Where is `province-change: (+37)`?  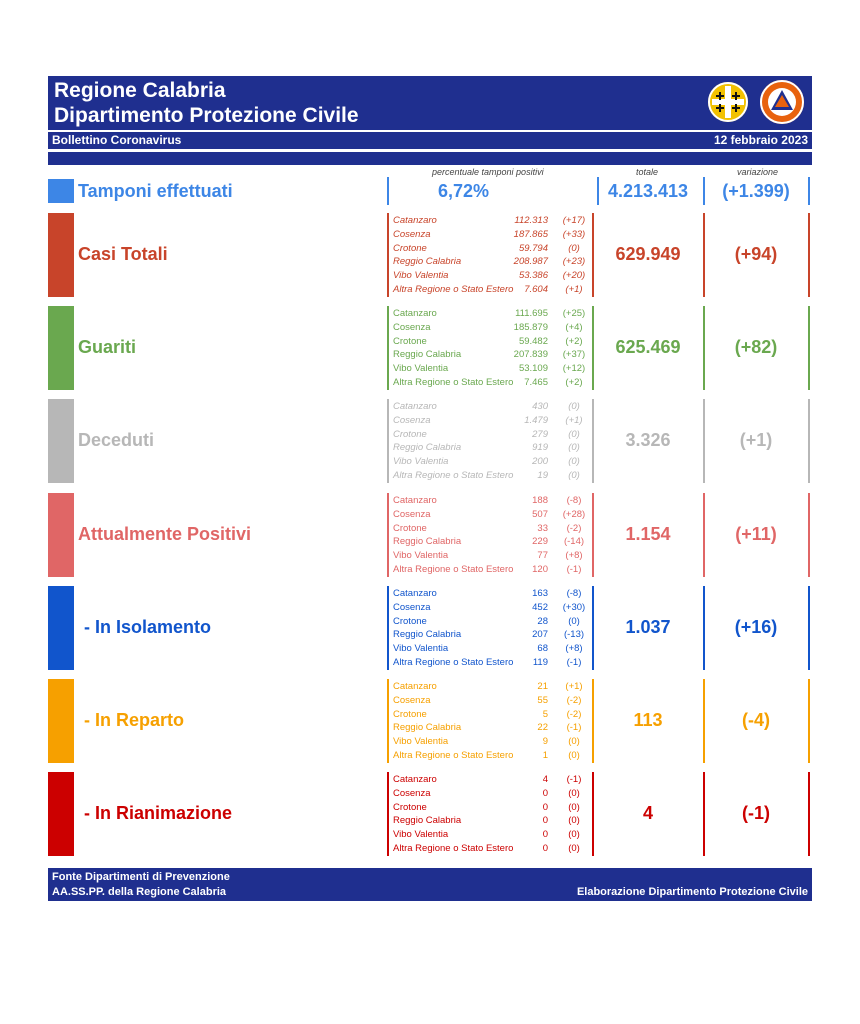
province-change: (+37) is located at coordinates (574, 355).